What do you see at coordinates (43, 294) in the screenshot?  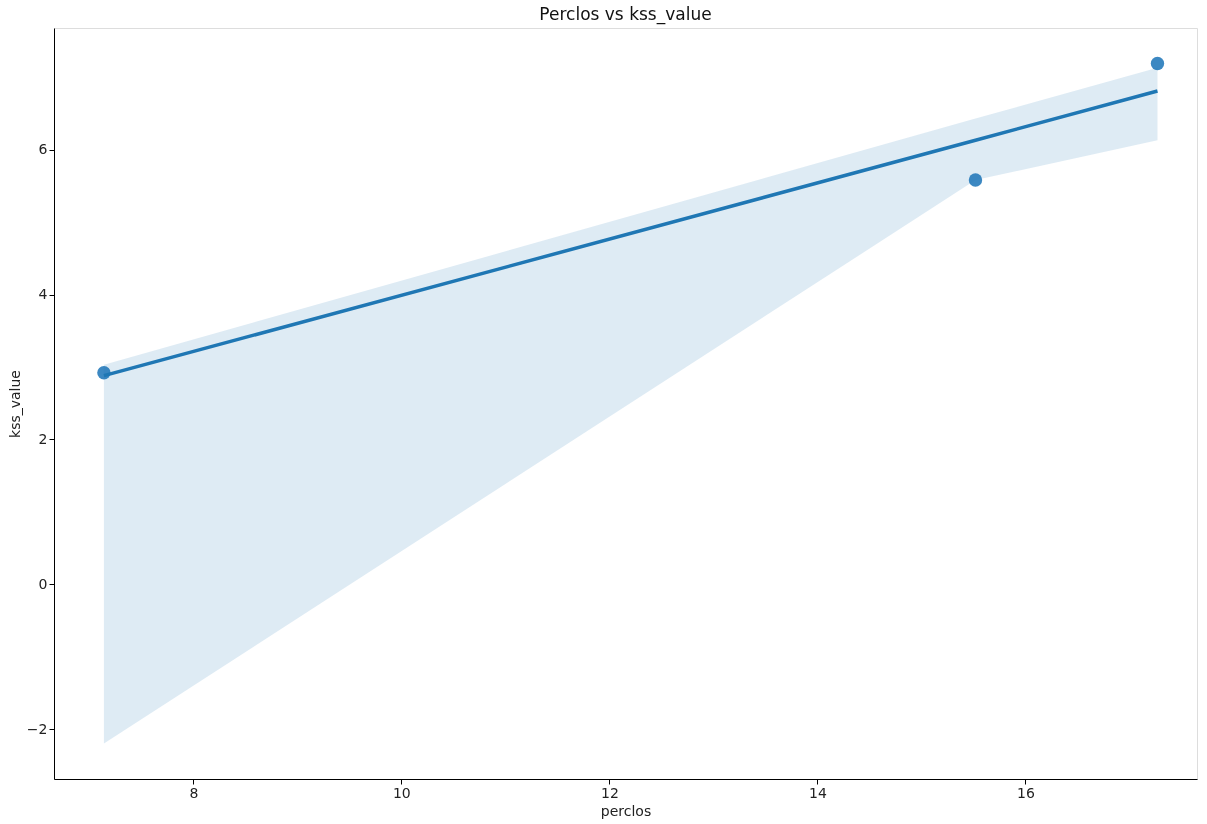 I see `y-tick-label: 4` at bounding box center [43, 294].